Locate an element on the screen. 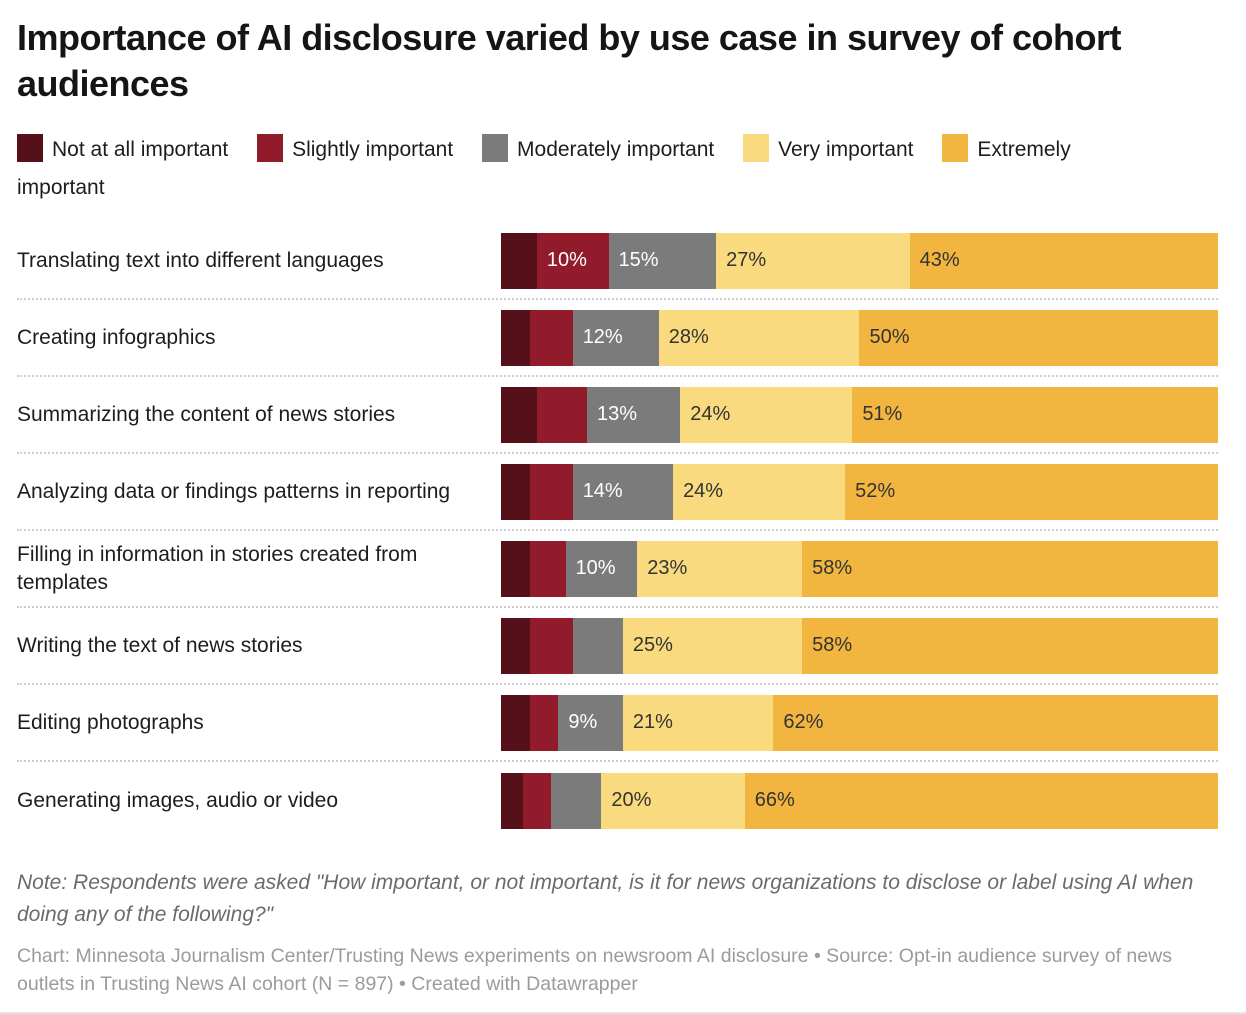 This screenshot has width=1246, height=1014. stacked-bar: 12% 28% 50% is located at coordinates (859, 337).